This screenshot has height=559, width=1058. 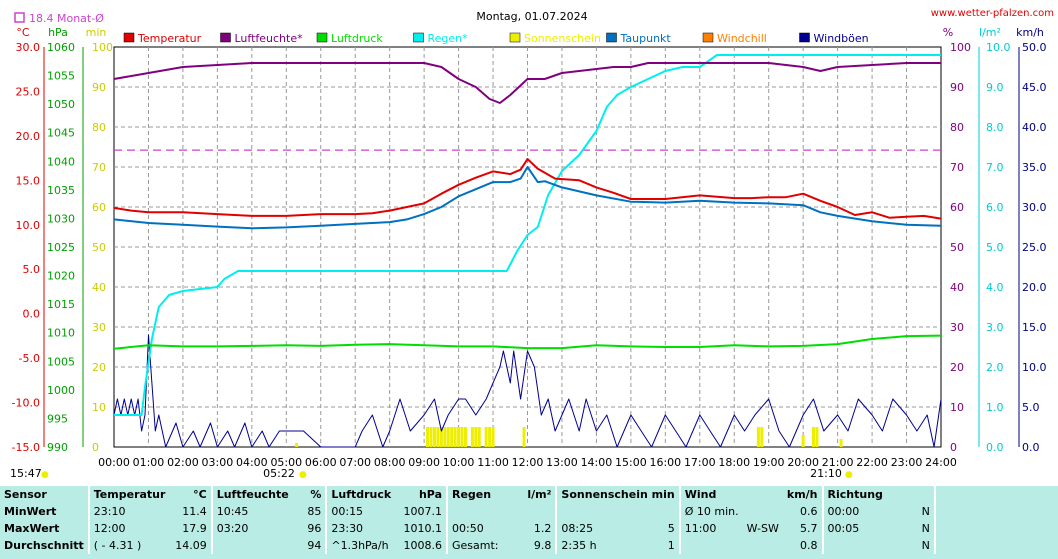 What do you see at coordinates (361, 545) in the screenshot?
I see `stats-pressure-time: ^1.3hPa/h` at bounding box center [361, 545].